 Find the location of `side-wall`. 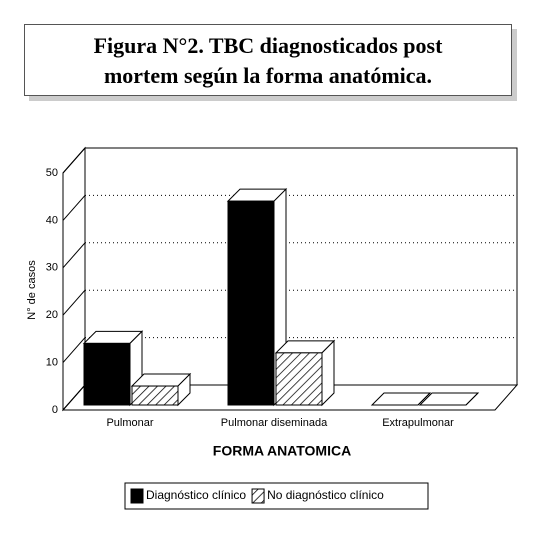

side-wall is located at coordinates (74, 279).